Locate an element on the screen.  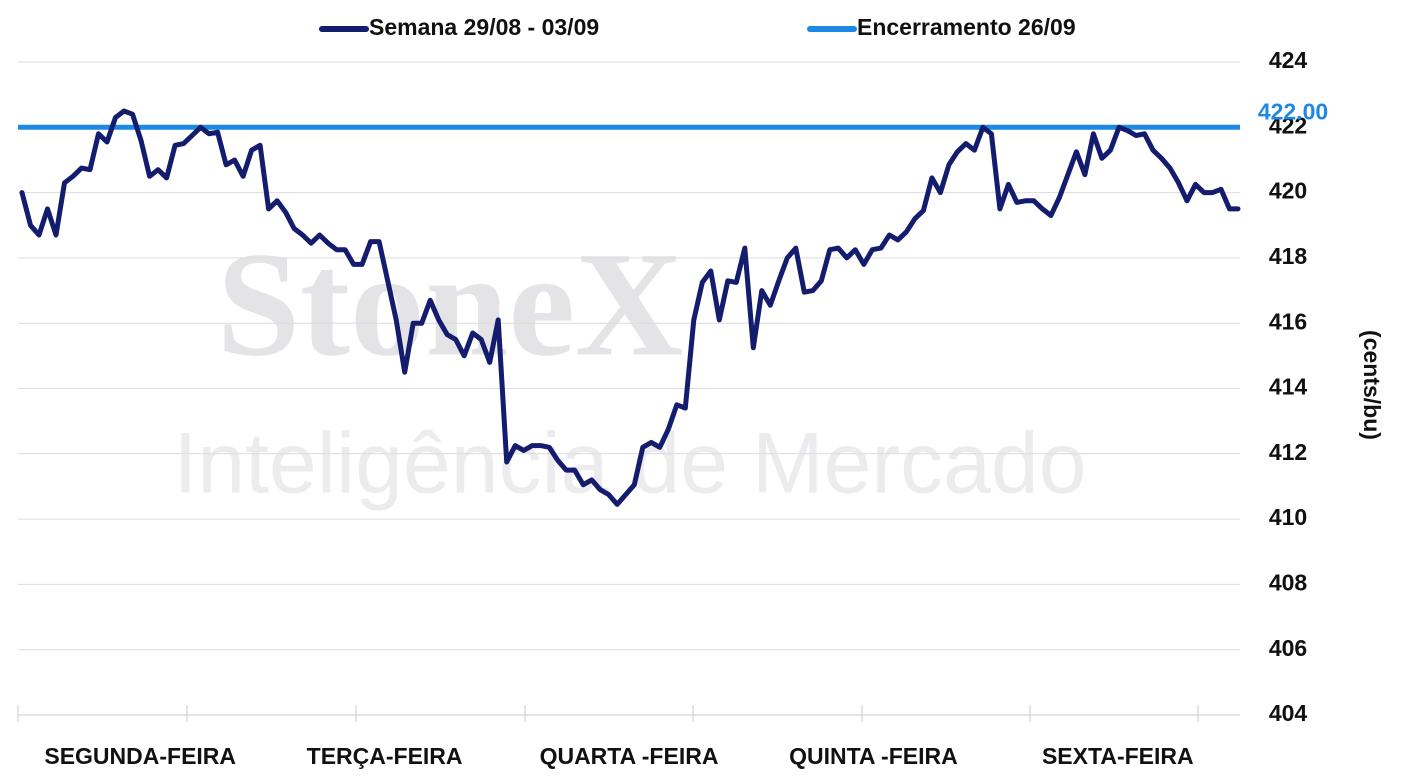
x-tick-label: TERÇA-FEIRA is located at coordinates (385, 756).